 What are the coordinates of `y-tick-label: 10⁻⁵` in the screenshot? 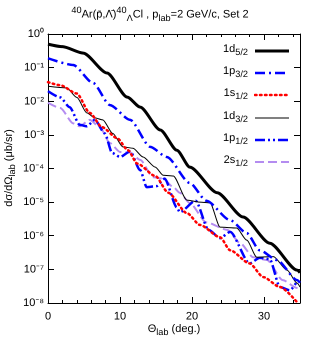 It's located at (33, 202).